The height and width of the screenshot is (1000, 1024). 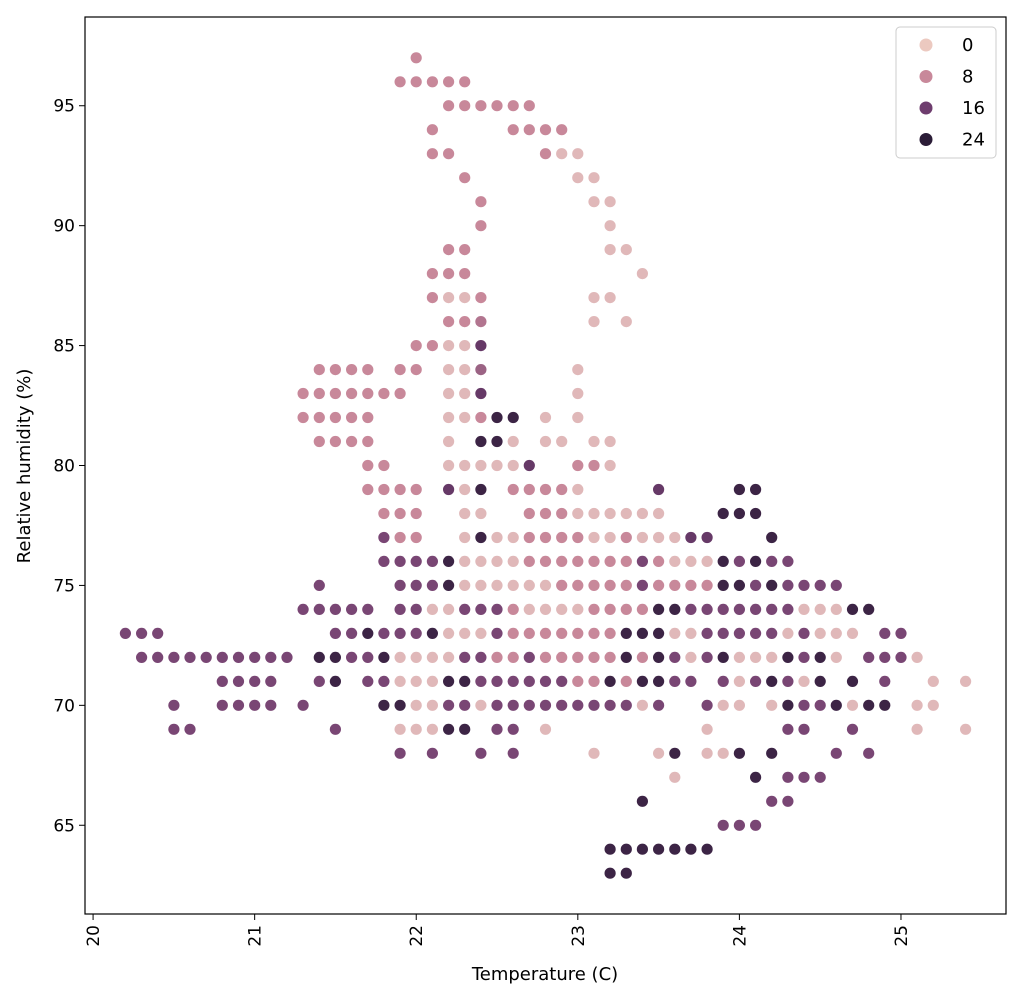 I want to click on y-tick-label: 85, so click(x=64, y=347).